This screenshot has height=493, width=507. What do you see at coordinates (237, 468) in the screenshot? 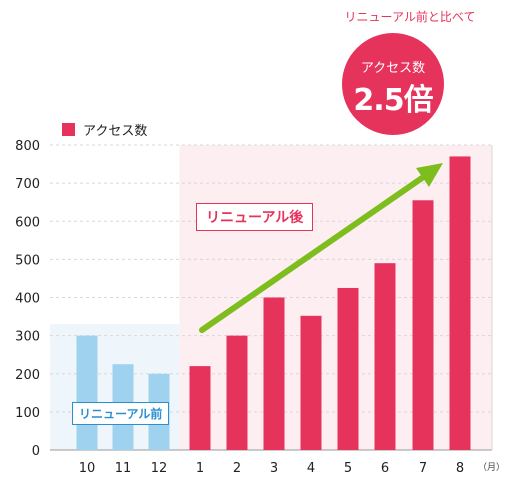
I see `x-tick-label: 2` at bounding box center [237, 468].